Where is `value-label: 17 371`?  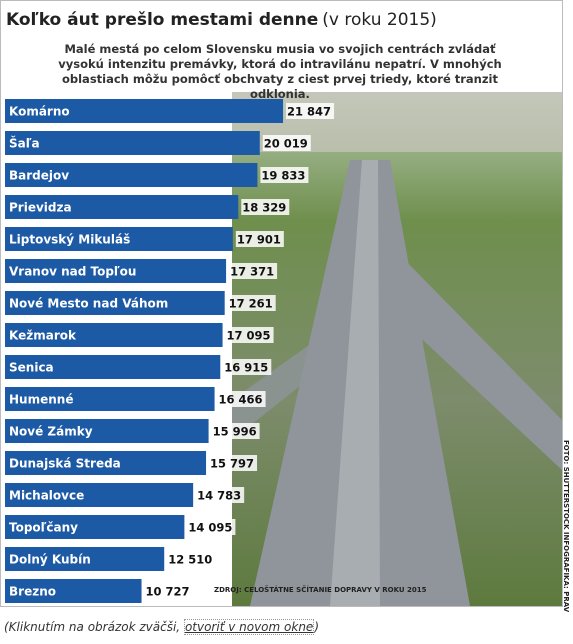 value-label: 17 371 is located at coordinates (252, 272).